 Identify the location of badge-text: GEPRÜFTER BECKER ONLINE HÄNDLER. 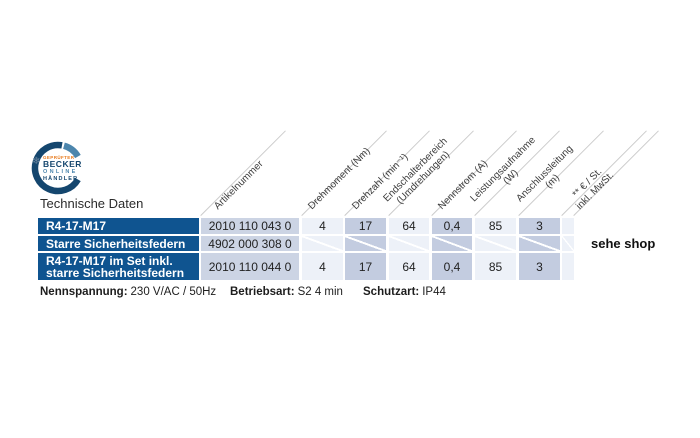
(67, 169).